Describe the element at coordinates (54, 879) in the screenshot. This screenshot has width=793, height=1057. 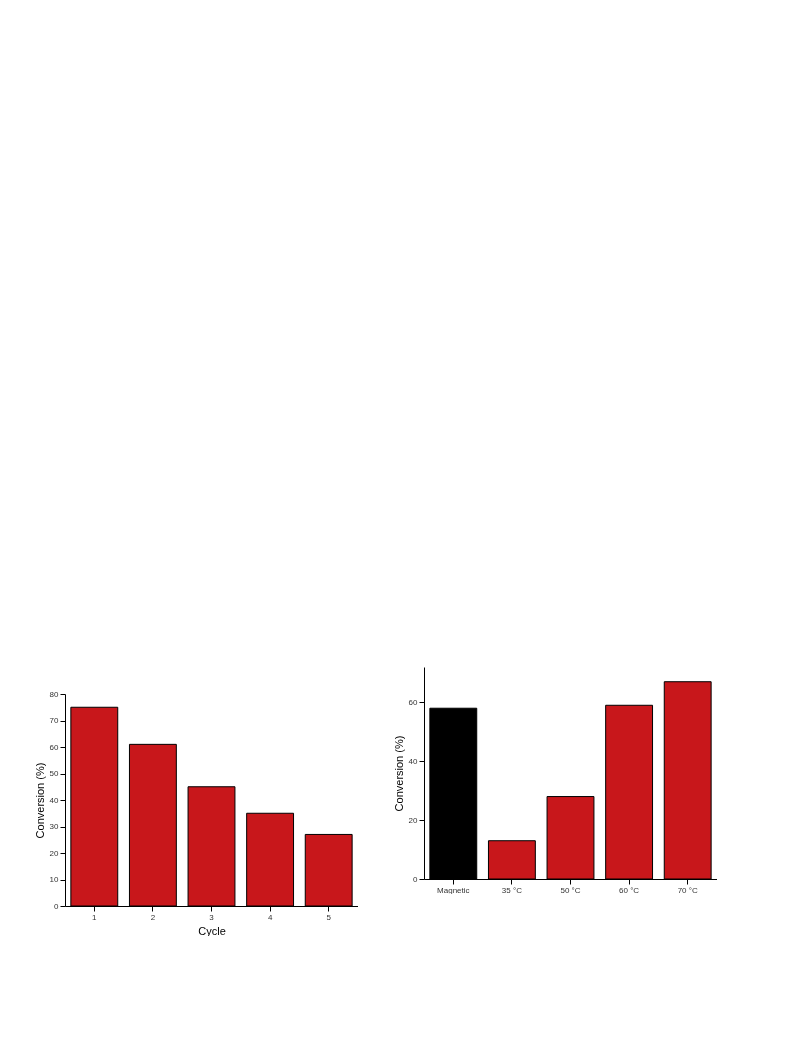
I see `y-tick-label: 10` at that location.